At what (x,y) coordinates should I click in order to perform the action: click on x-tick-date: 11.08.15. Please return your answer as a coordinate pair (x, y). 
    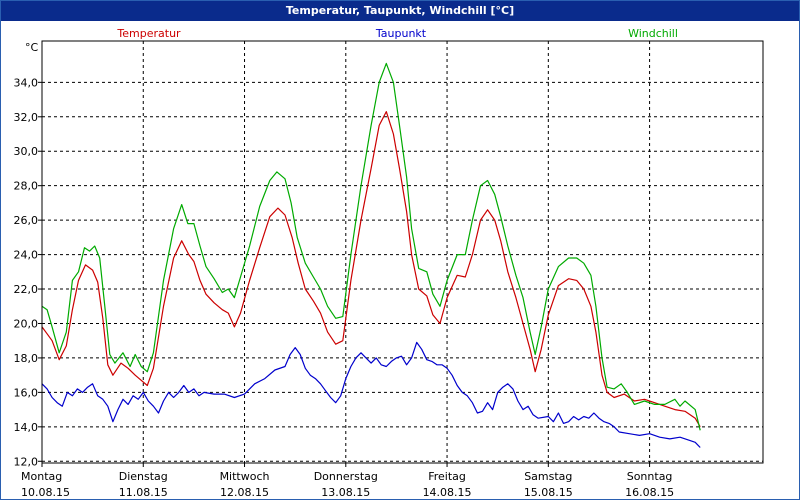
    Looking at the image, I should click on (143, 492).